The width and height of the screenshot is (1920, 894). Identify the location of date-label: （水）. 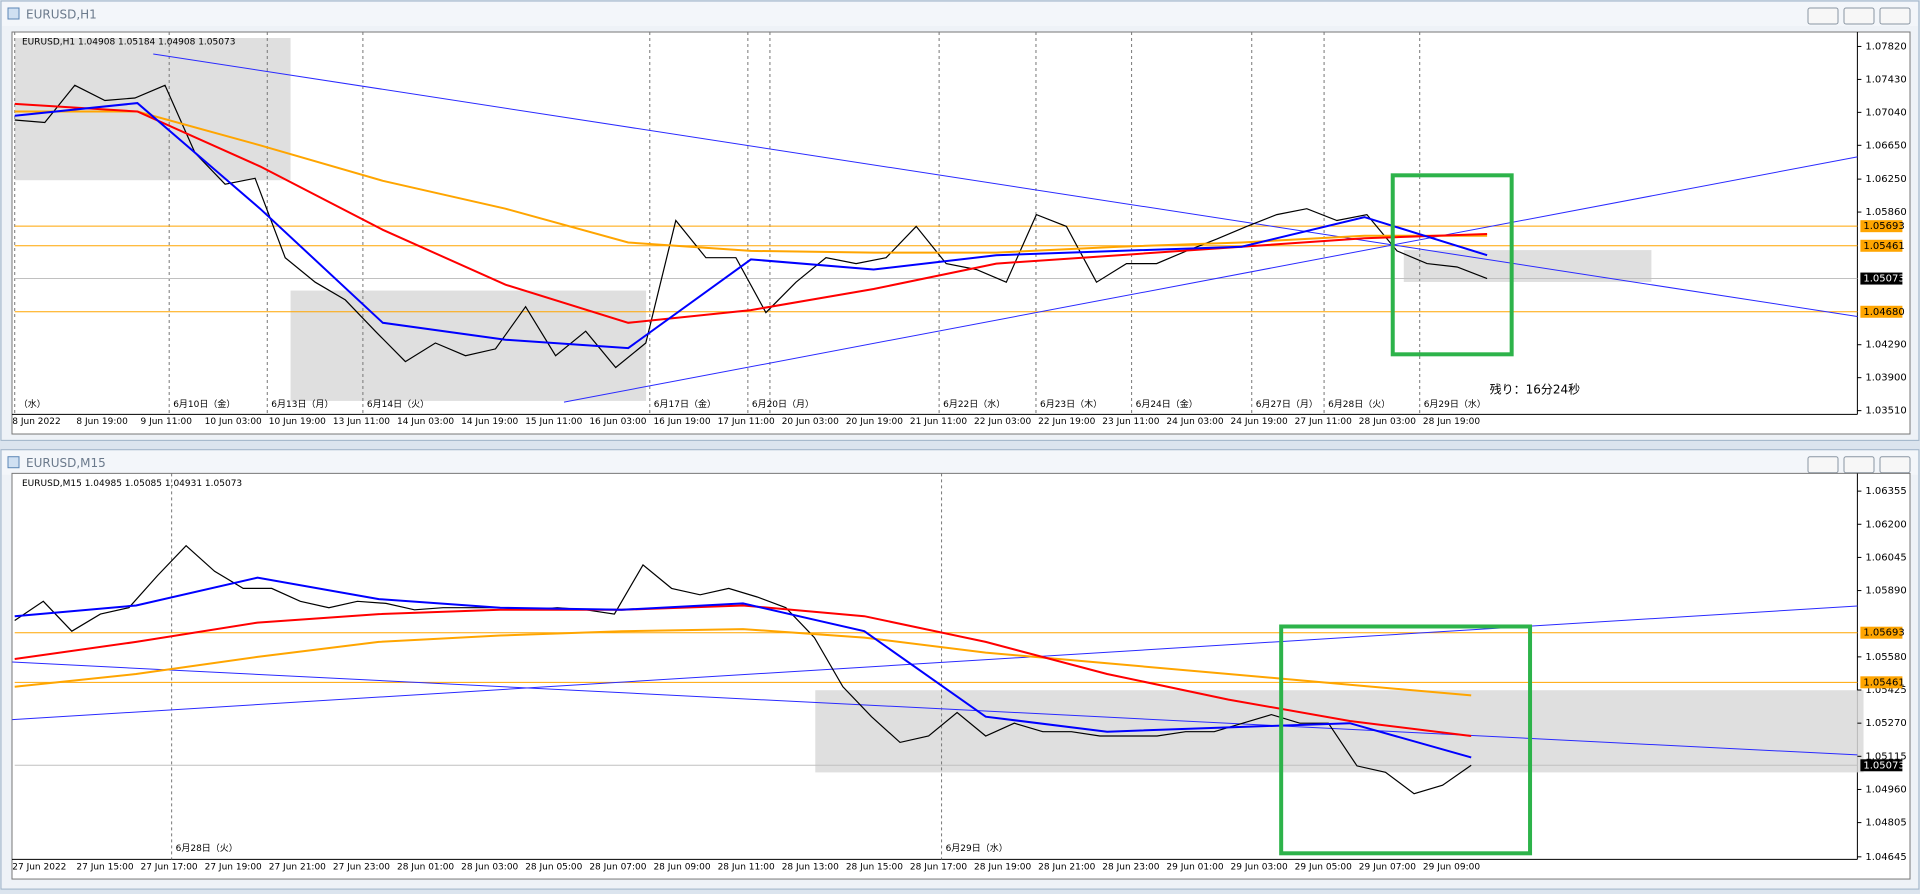
(32, 404).